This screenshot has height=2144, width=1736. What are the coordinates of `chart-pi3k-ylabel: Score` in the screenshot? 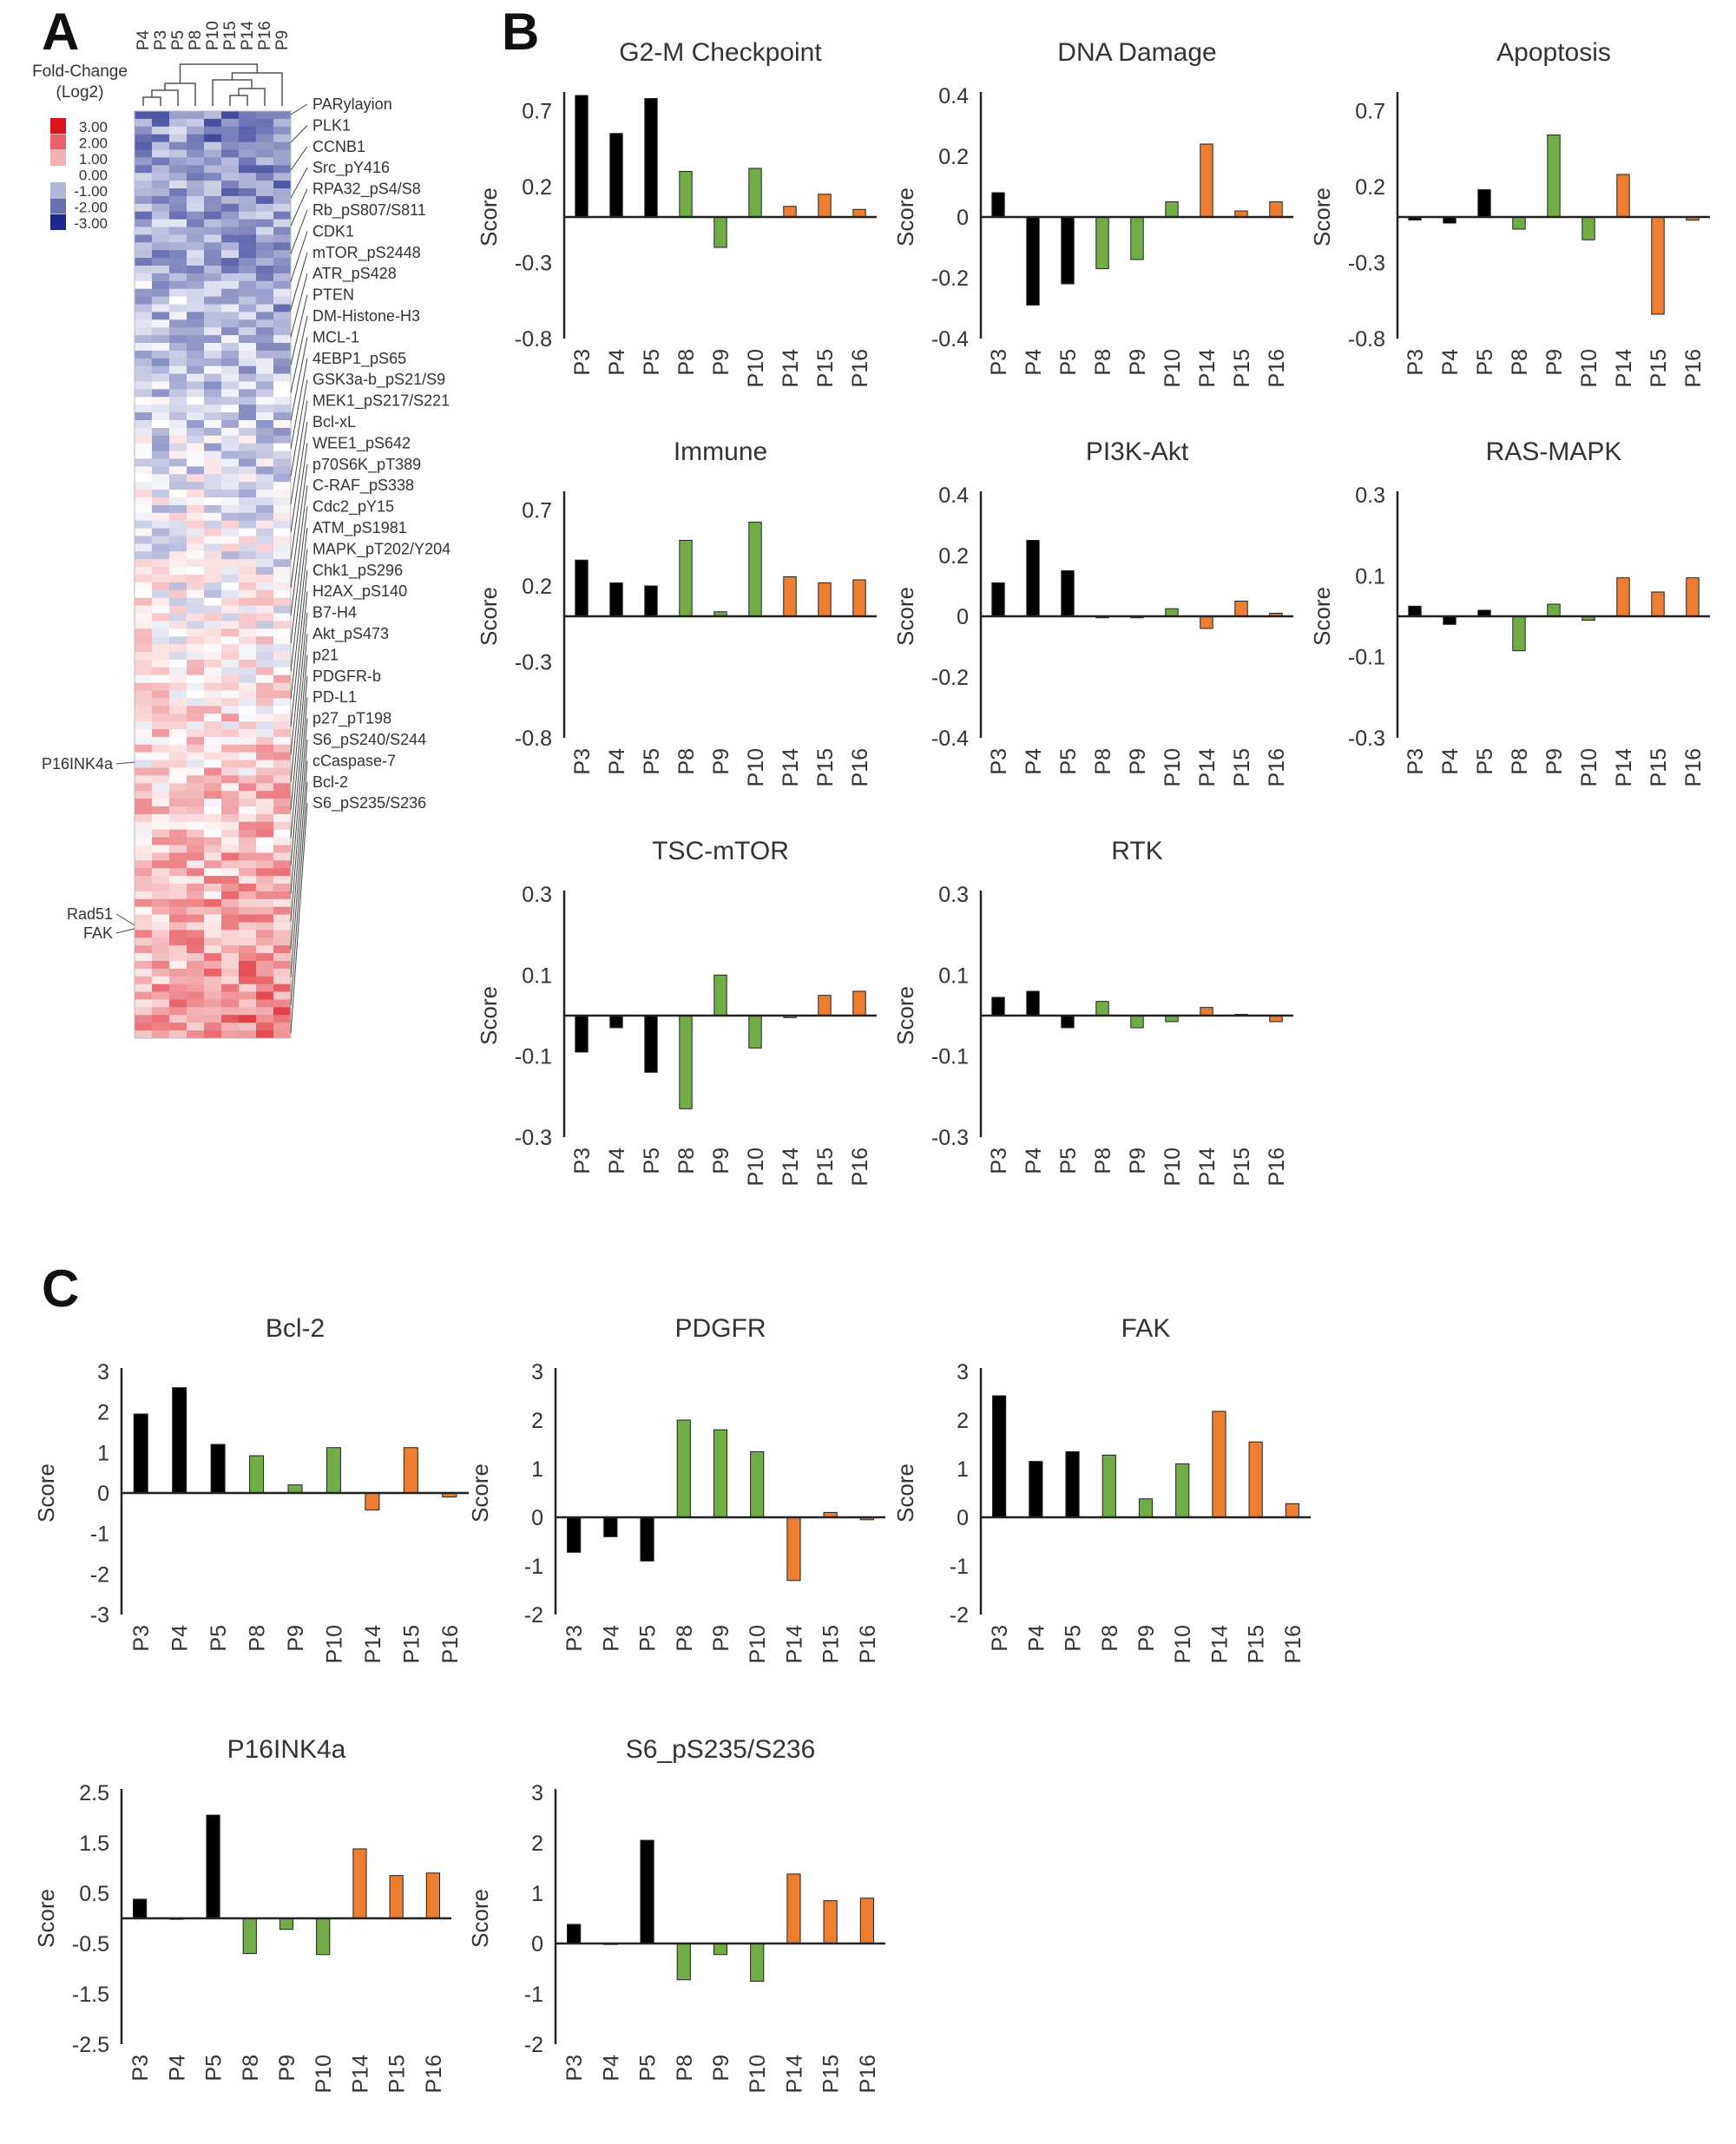 It's located at (905, 616).